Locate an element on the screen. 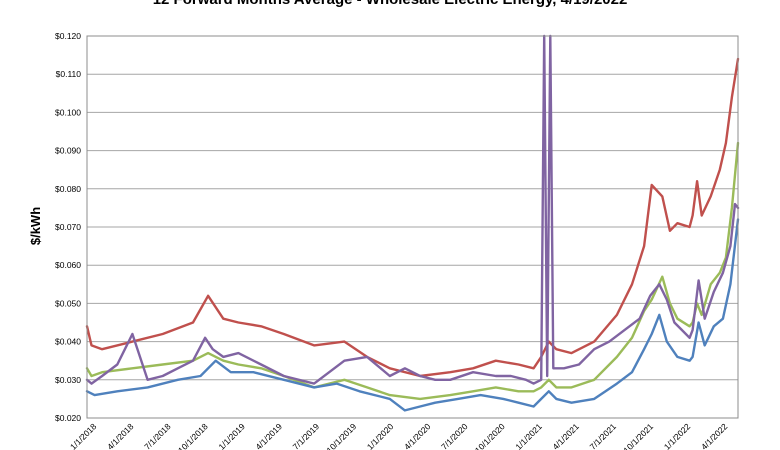  x-tick-label: 1/1/2021 is located at coordinates (528, 435).